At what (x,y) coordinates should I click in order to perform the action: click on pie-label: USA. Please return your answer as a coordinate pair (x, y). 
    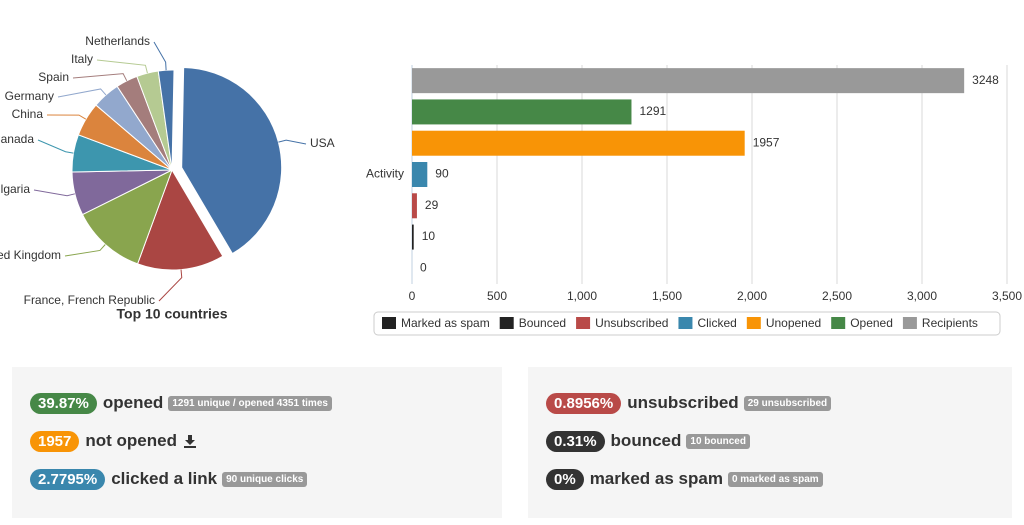
    Looking at the image, I should click on (322, 143).